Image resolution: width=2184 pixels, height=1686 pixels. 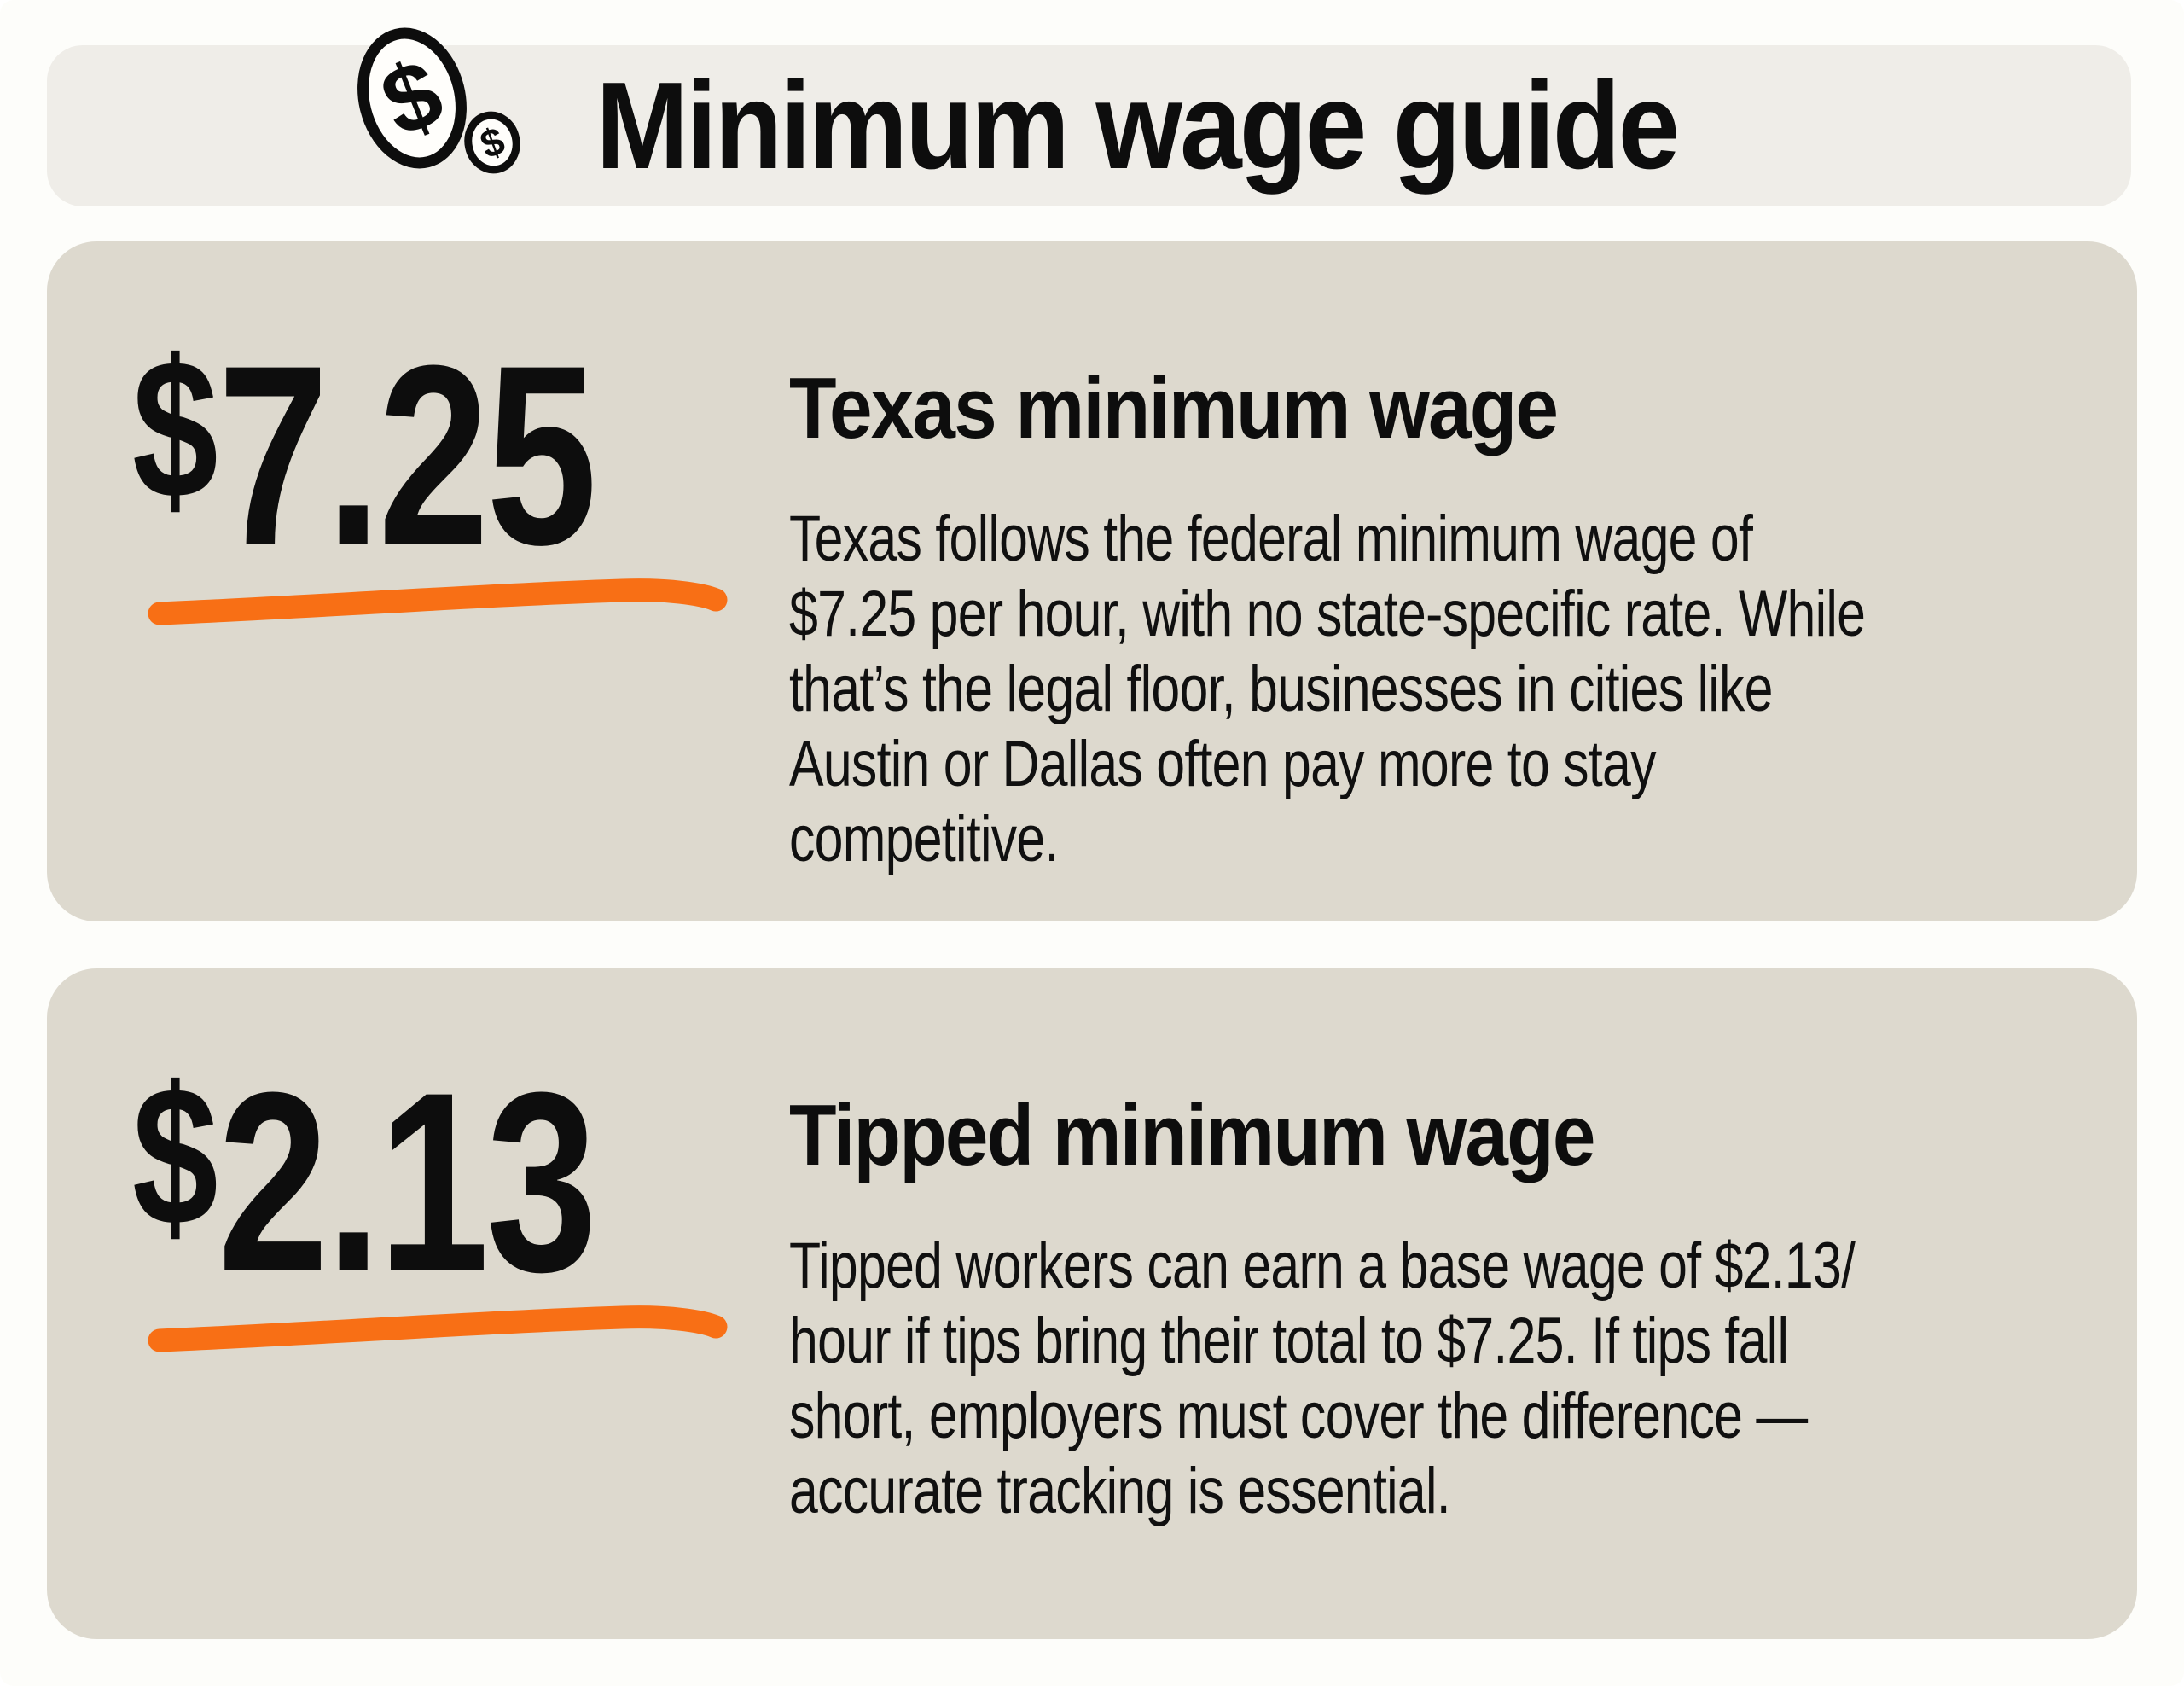 What do you see at coordinates (1192, 1135) in the screenshot?
I see `card-heading: Tipped minimum wage` at bounding box center [1192, 1135].